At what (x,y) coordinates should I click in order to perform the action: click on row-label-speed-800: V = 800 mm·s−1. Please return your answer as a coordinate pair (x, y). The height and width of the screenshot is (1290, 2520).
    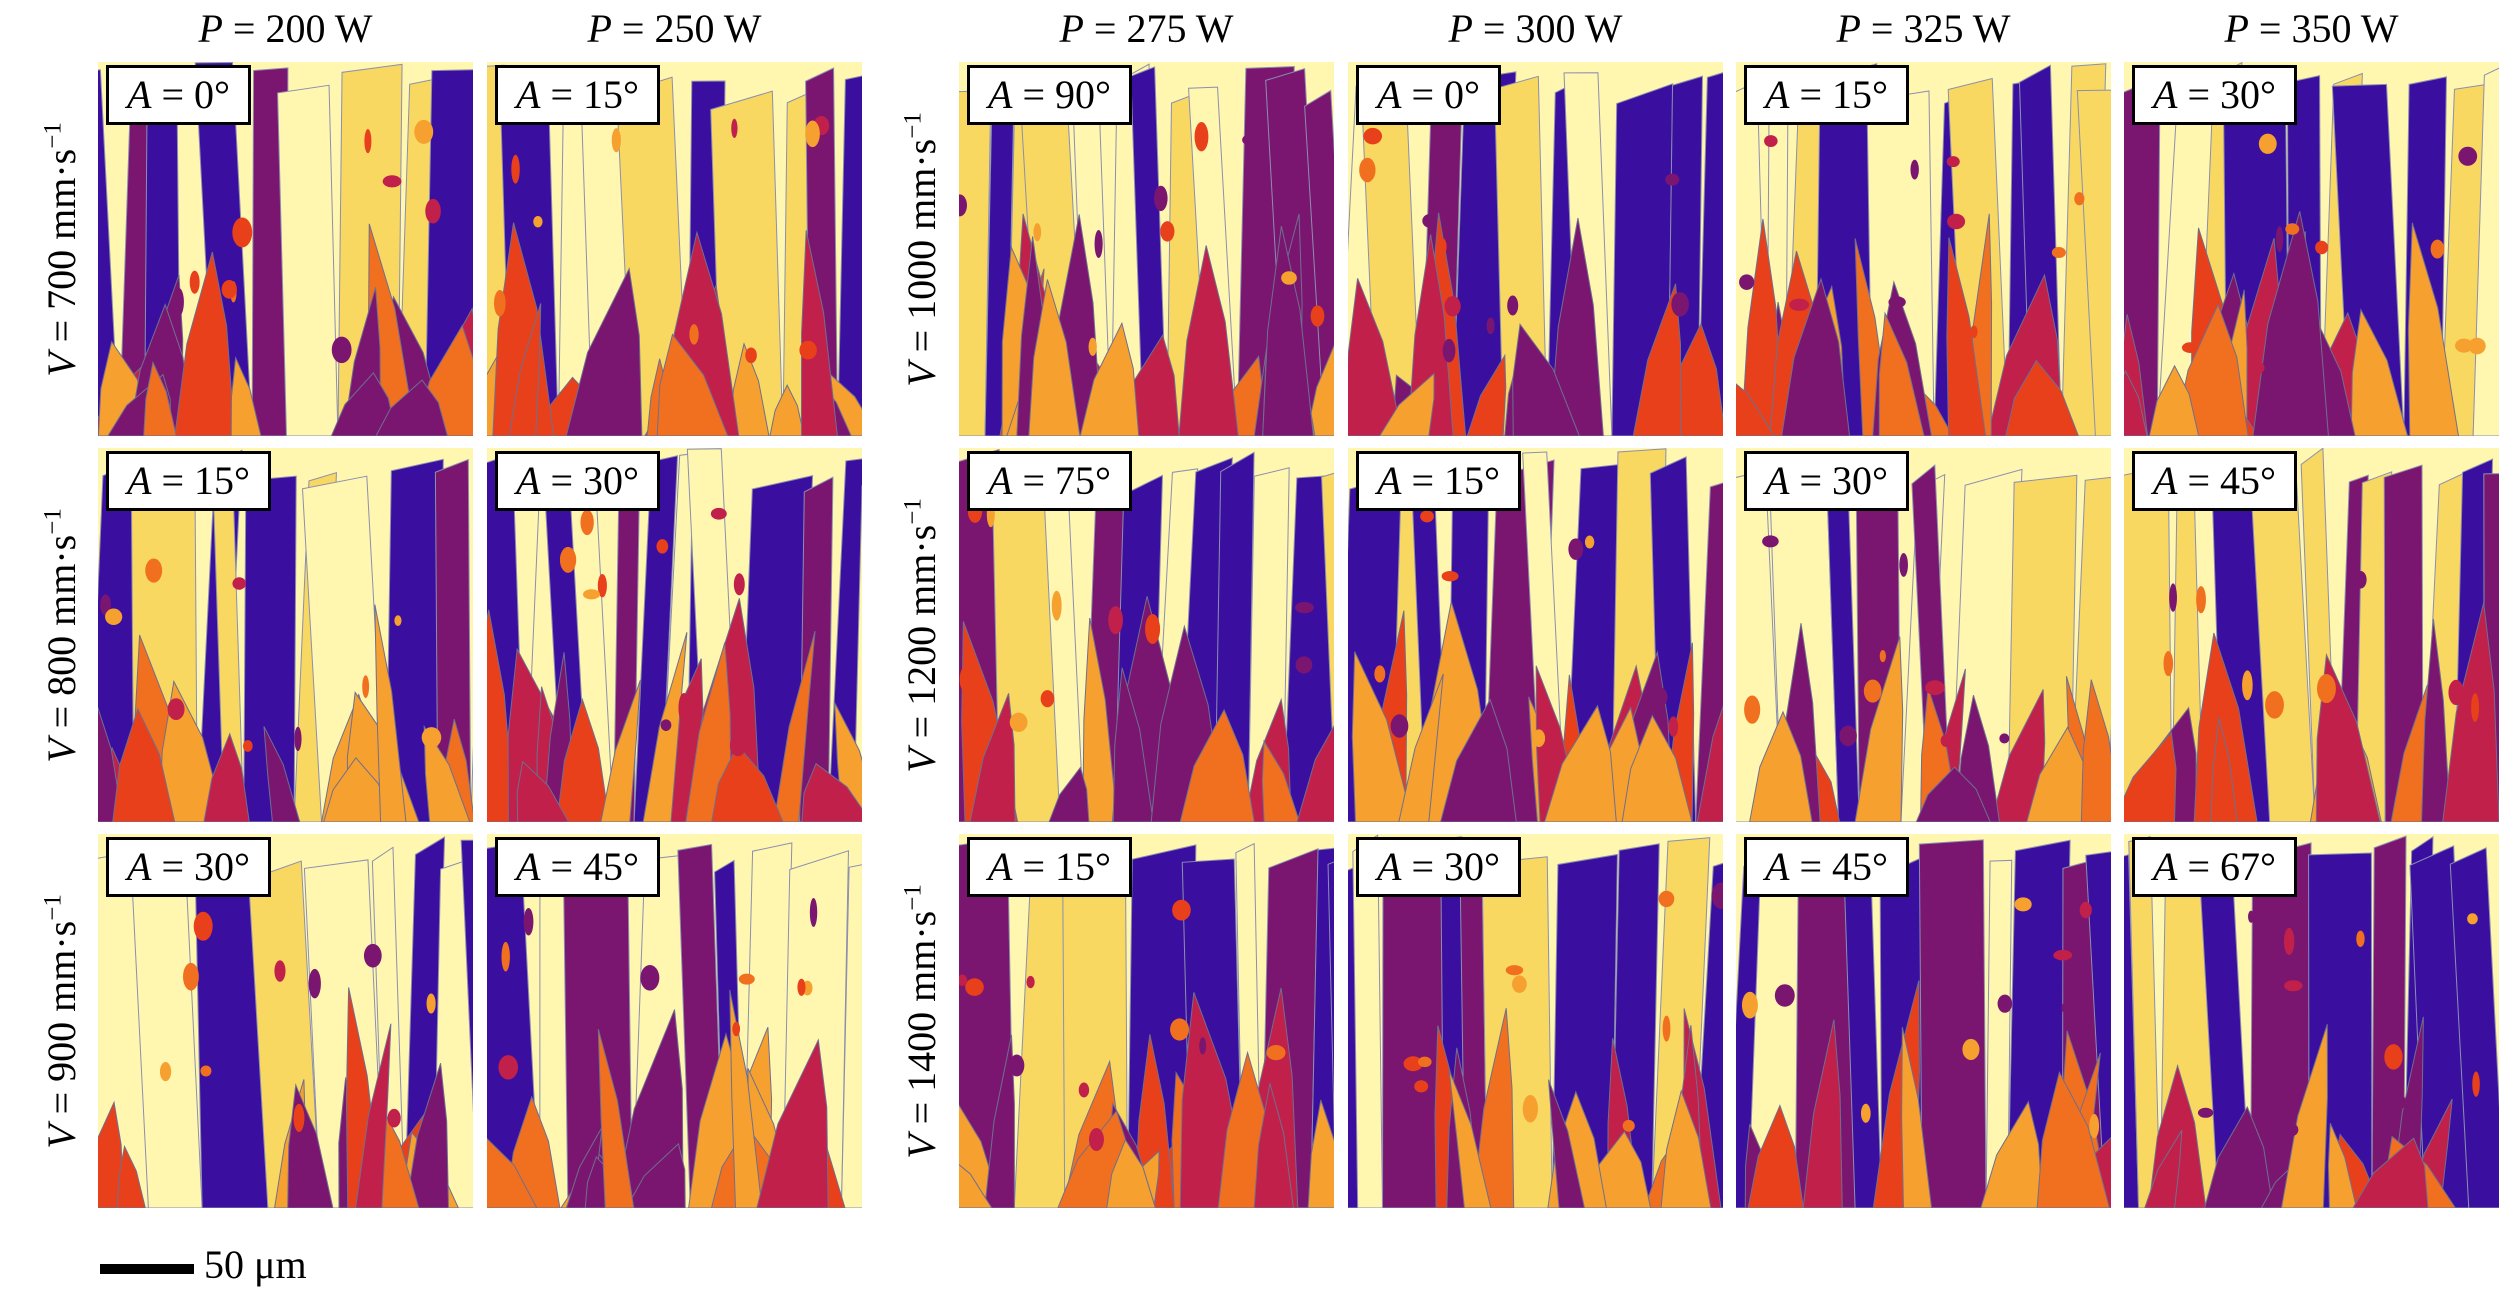
    Looking at the image, I should click on (61, 635).